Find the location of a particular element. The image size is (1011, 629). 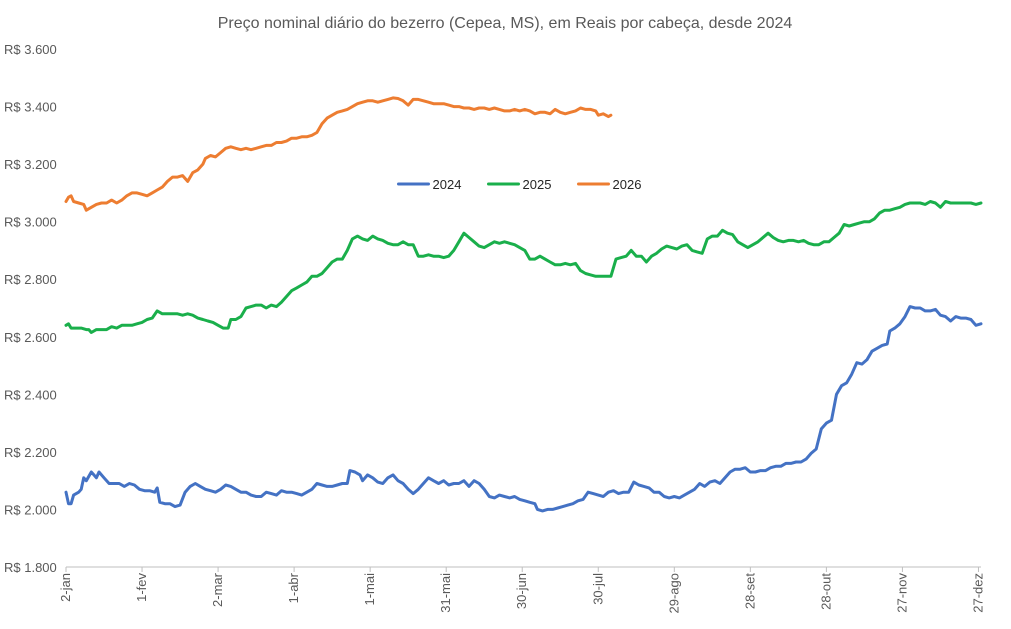

x-tick-label: 28-out is located at coordinates (825, 591).